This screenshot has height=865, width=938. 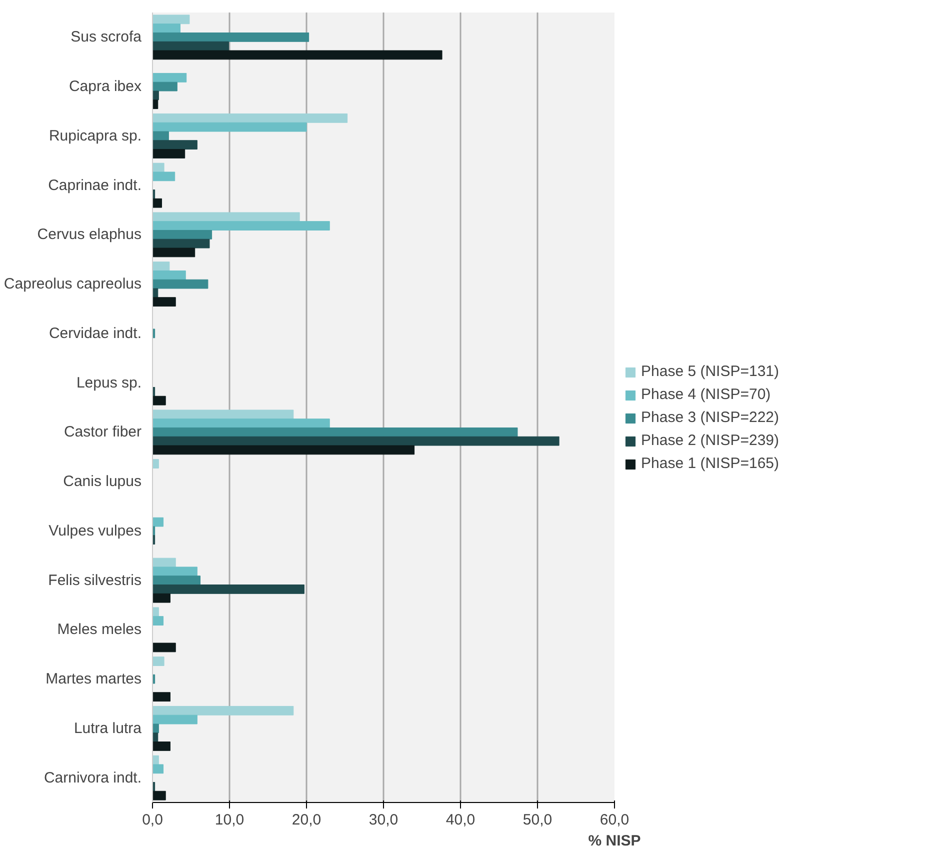 What do you see at coordinates (95, 580) in the screenshot?
I see `y-tick-label: Felis silvestris` at bounding box center [95, 580].